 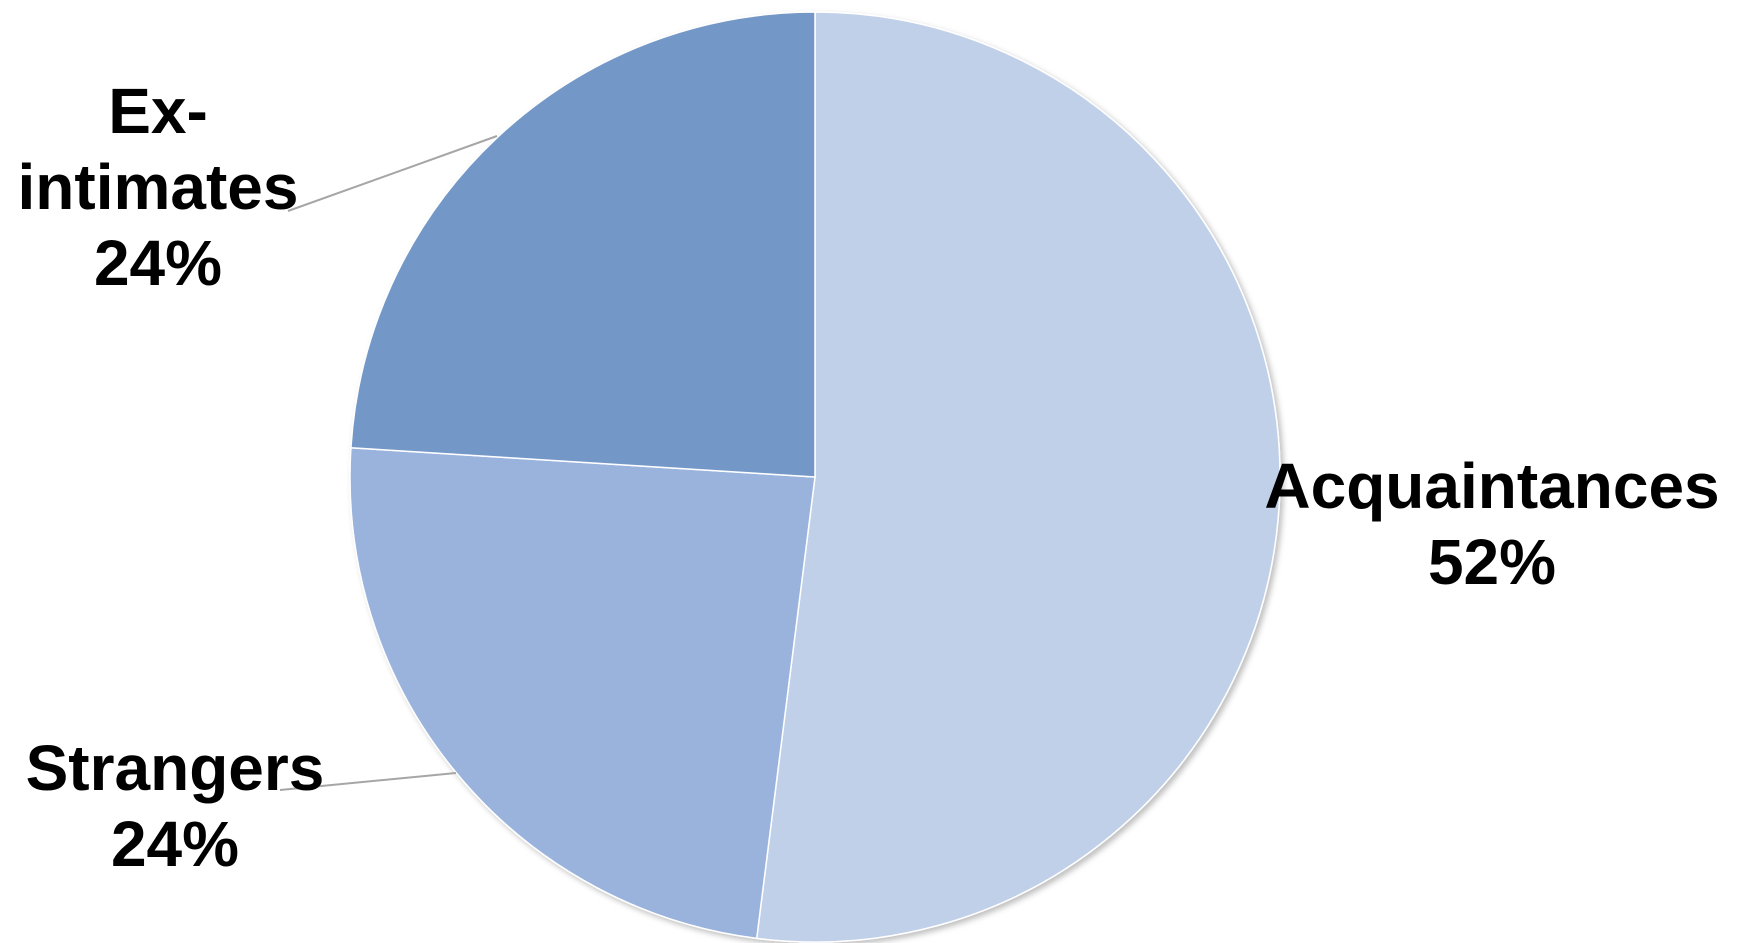 I want to click on pie-slice-strangers, so click(x=582, y=693).